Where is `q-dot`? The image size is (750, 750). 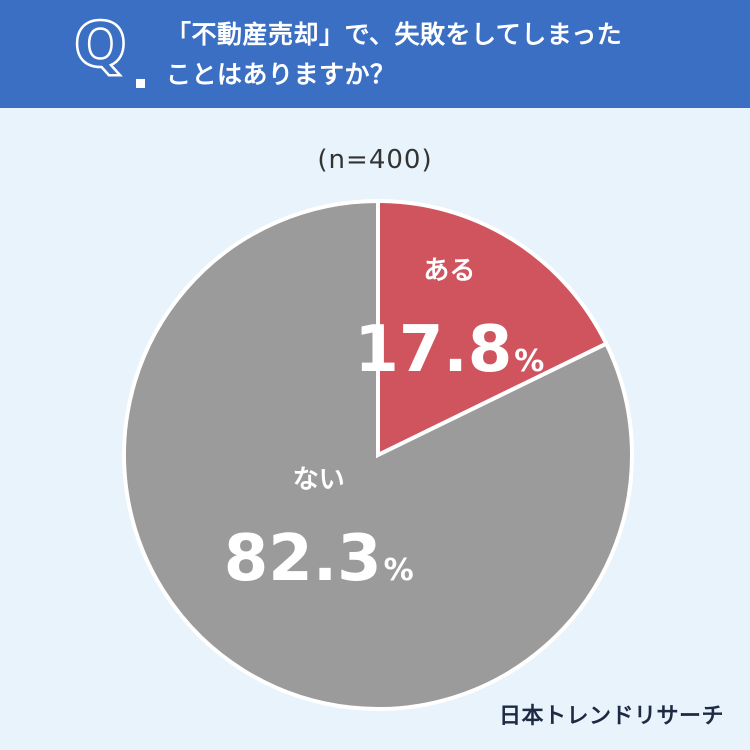
q-dot is located at coordinates (140, 83).